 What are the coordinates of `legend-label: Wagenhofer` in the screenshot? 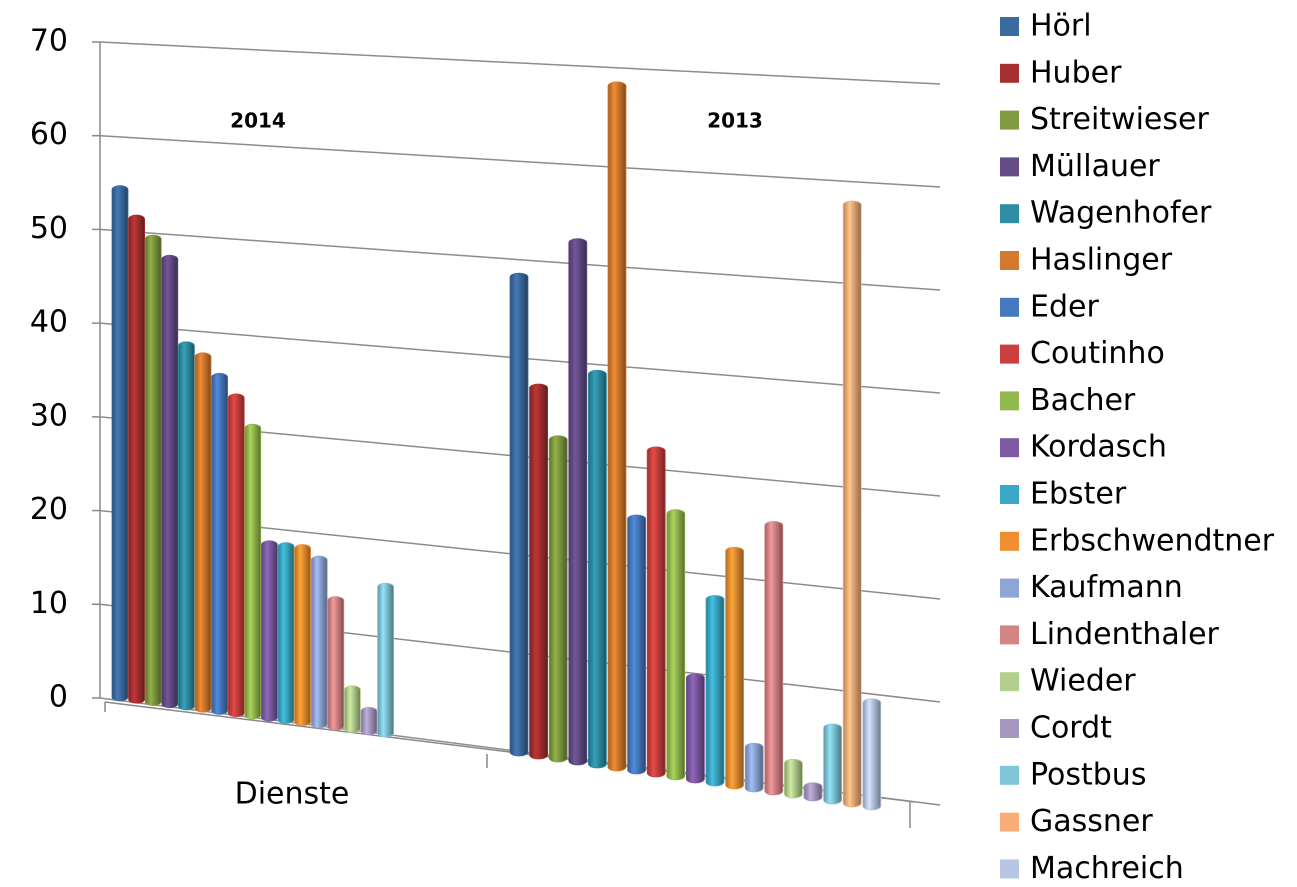 It's located at (1121, 213).